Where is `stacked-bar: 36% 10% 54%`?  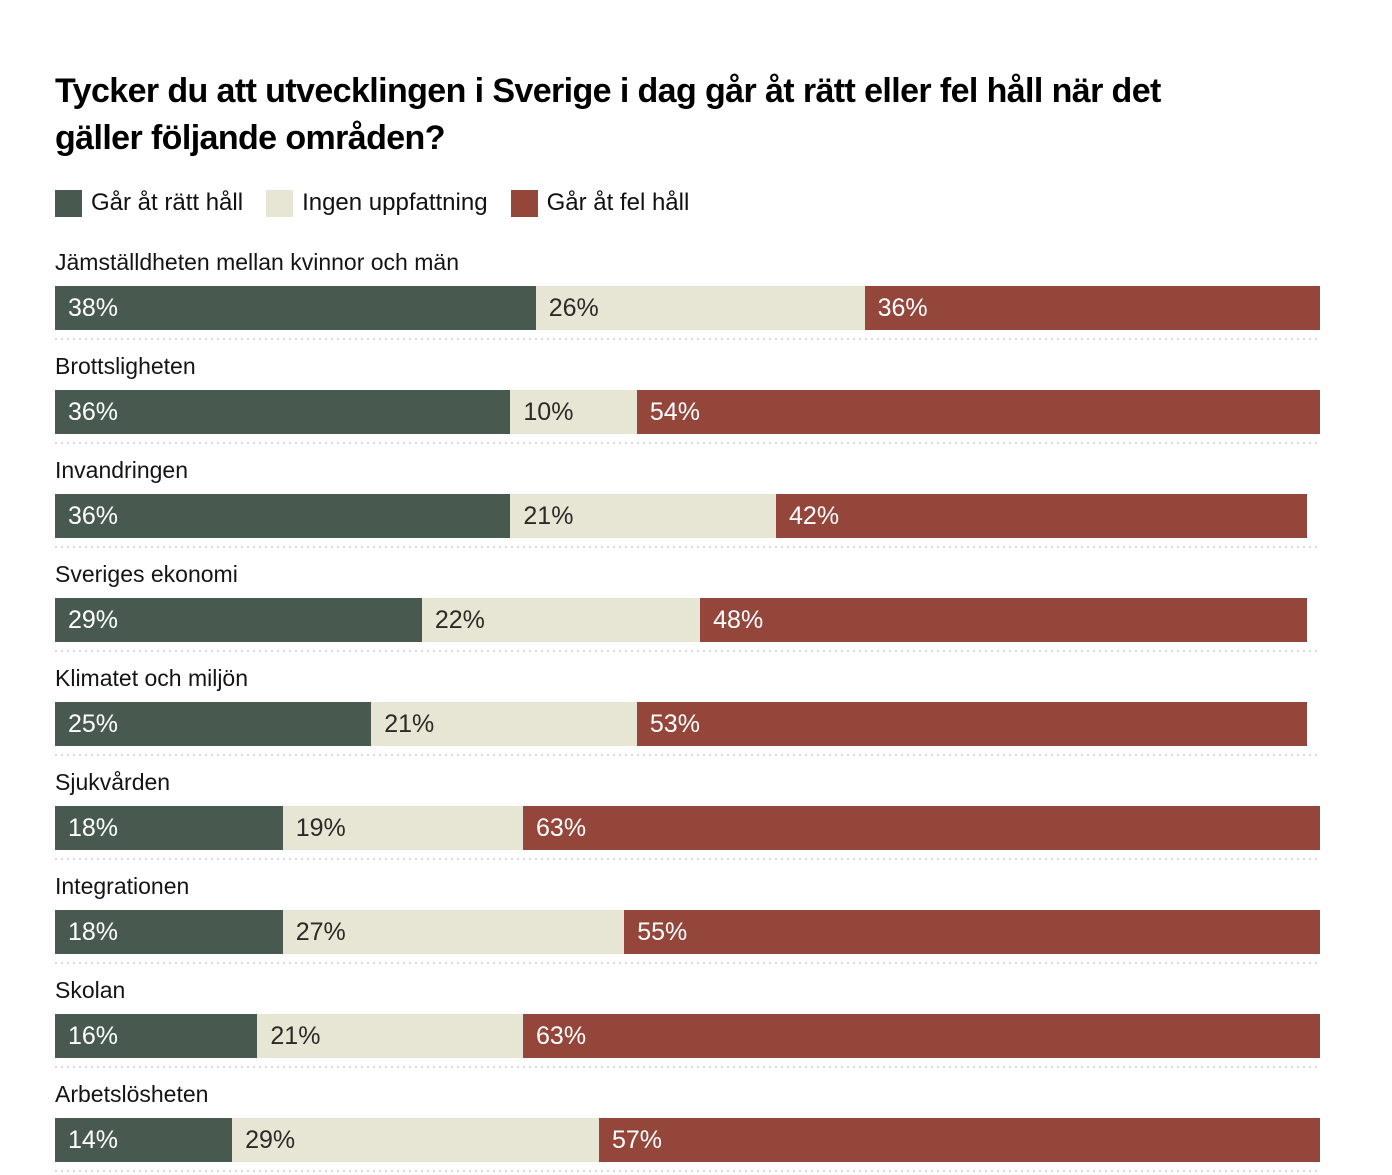 stacked-bar: 36% 10% 54% is located at coordinates (687, 412).